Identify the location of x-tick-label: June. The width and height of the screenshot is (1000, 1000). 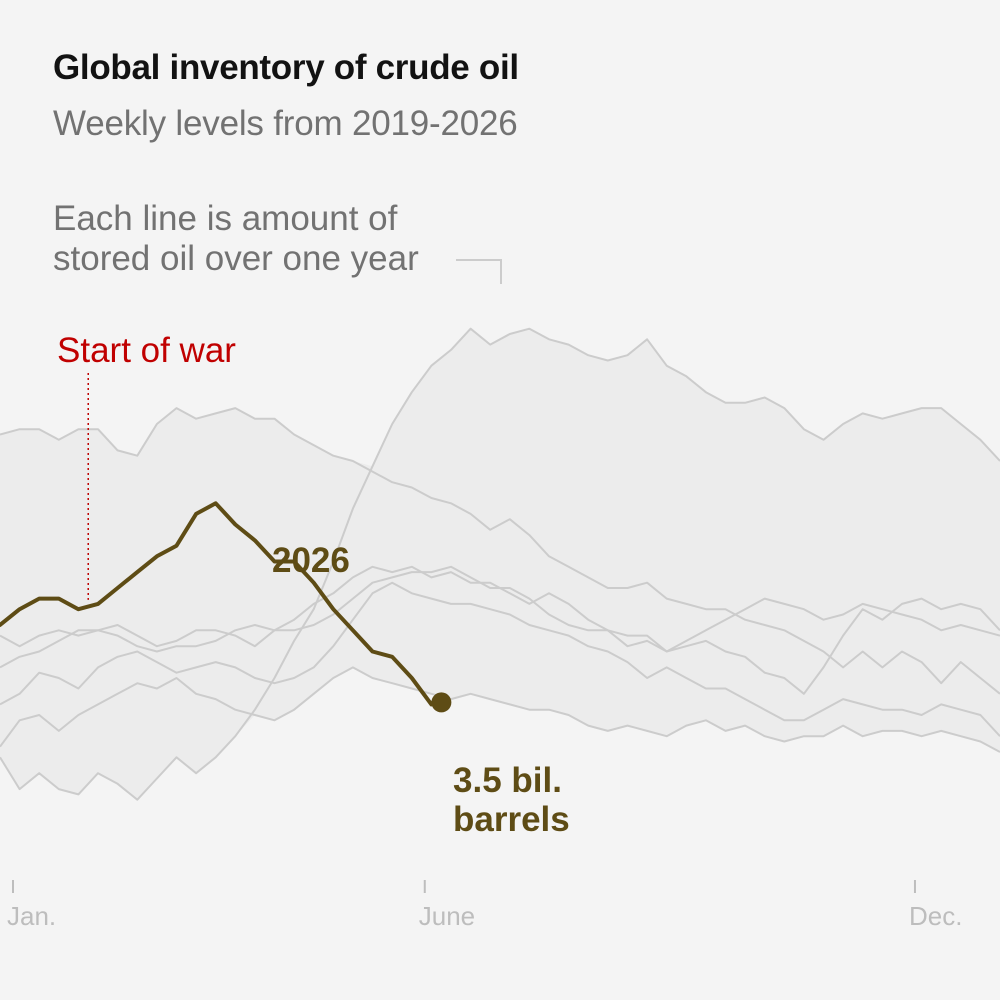
(447, 916).